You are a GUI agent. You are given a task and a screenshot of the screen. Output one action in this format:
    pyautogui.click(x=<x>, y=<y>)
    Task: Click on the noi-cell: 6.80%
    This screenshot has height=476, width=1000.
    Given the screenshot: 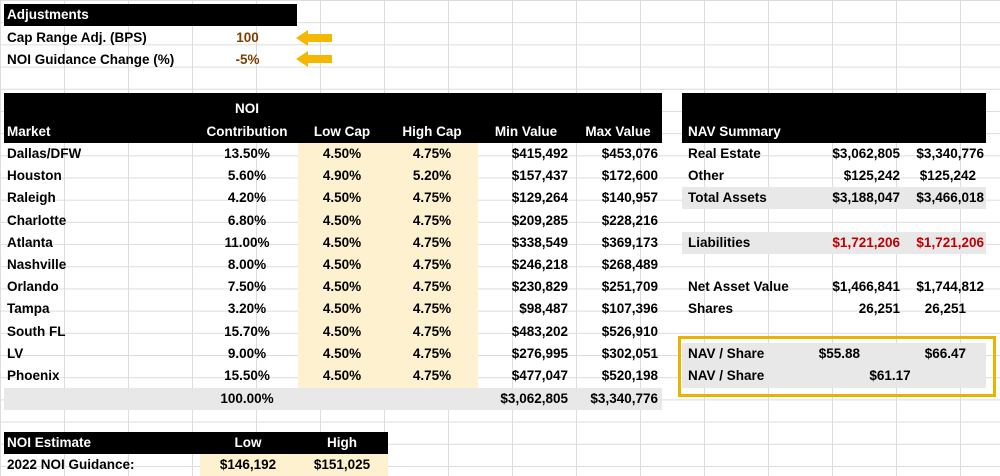 What is the action you would take?
    pyautogui.click(x=247, y=220)
    